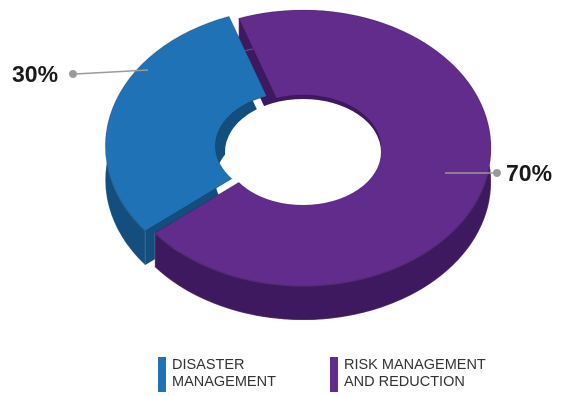 This screenshot has width=584, height=396. What do you see at coordinates (162, 374) in the screenshot?
I see `legend-swatch-disaster-management` at bounding box center [162, 374].